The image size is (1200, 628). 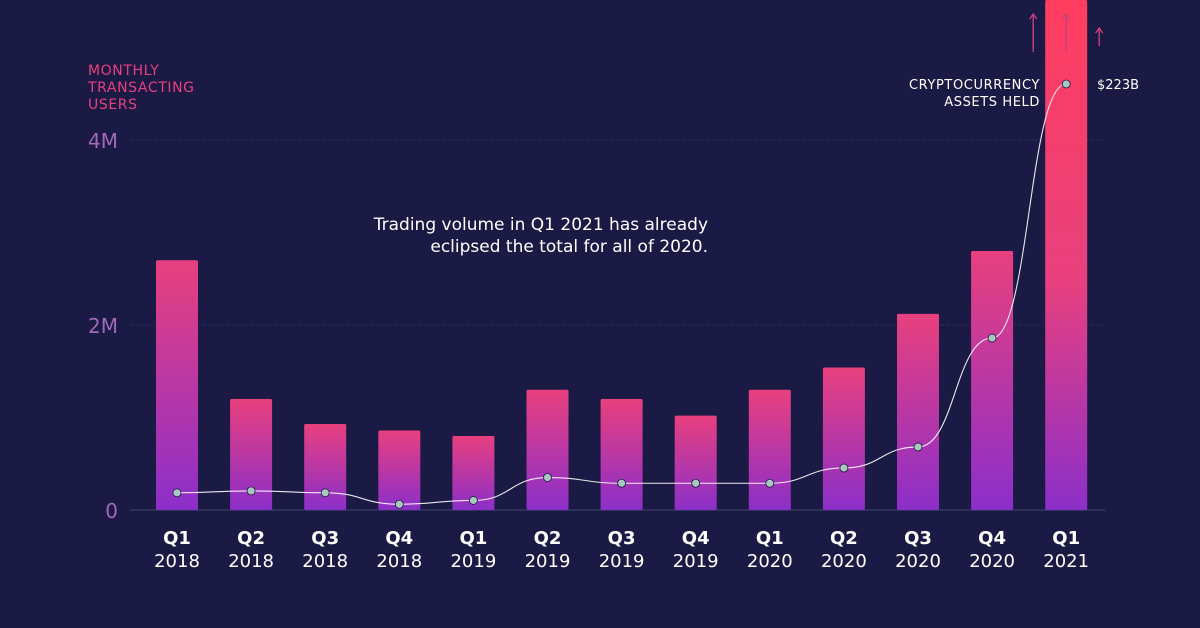 I want to click on y-axis-title-line: USERS, so click(x=113, y=105).